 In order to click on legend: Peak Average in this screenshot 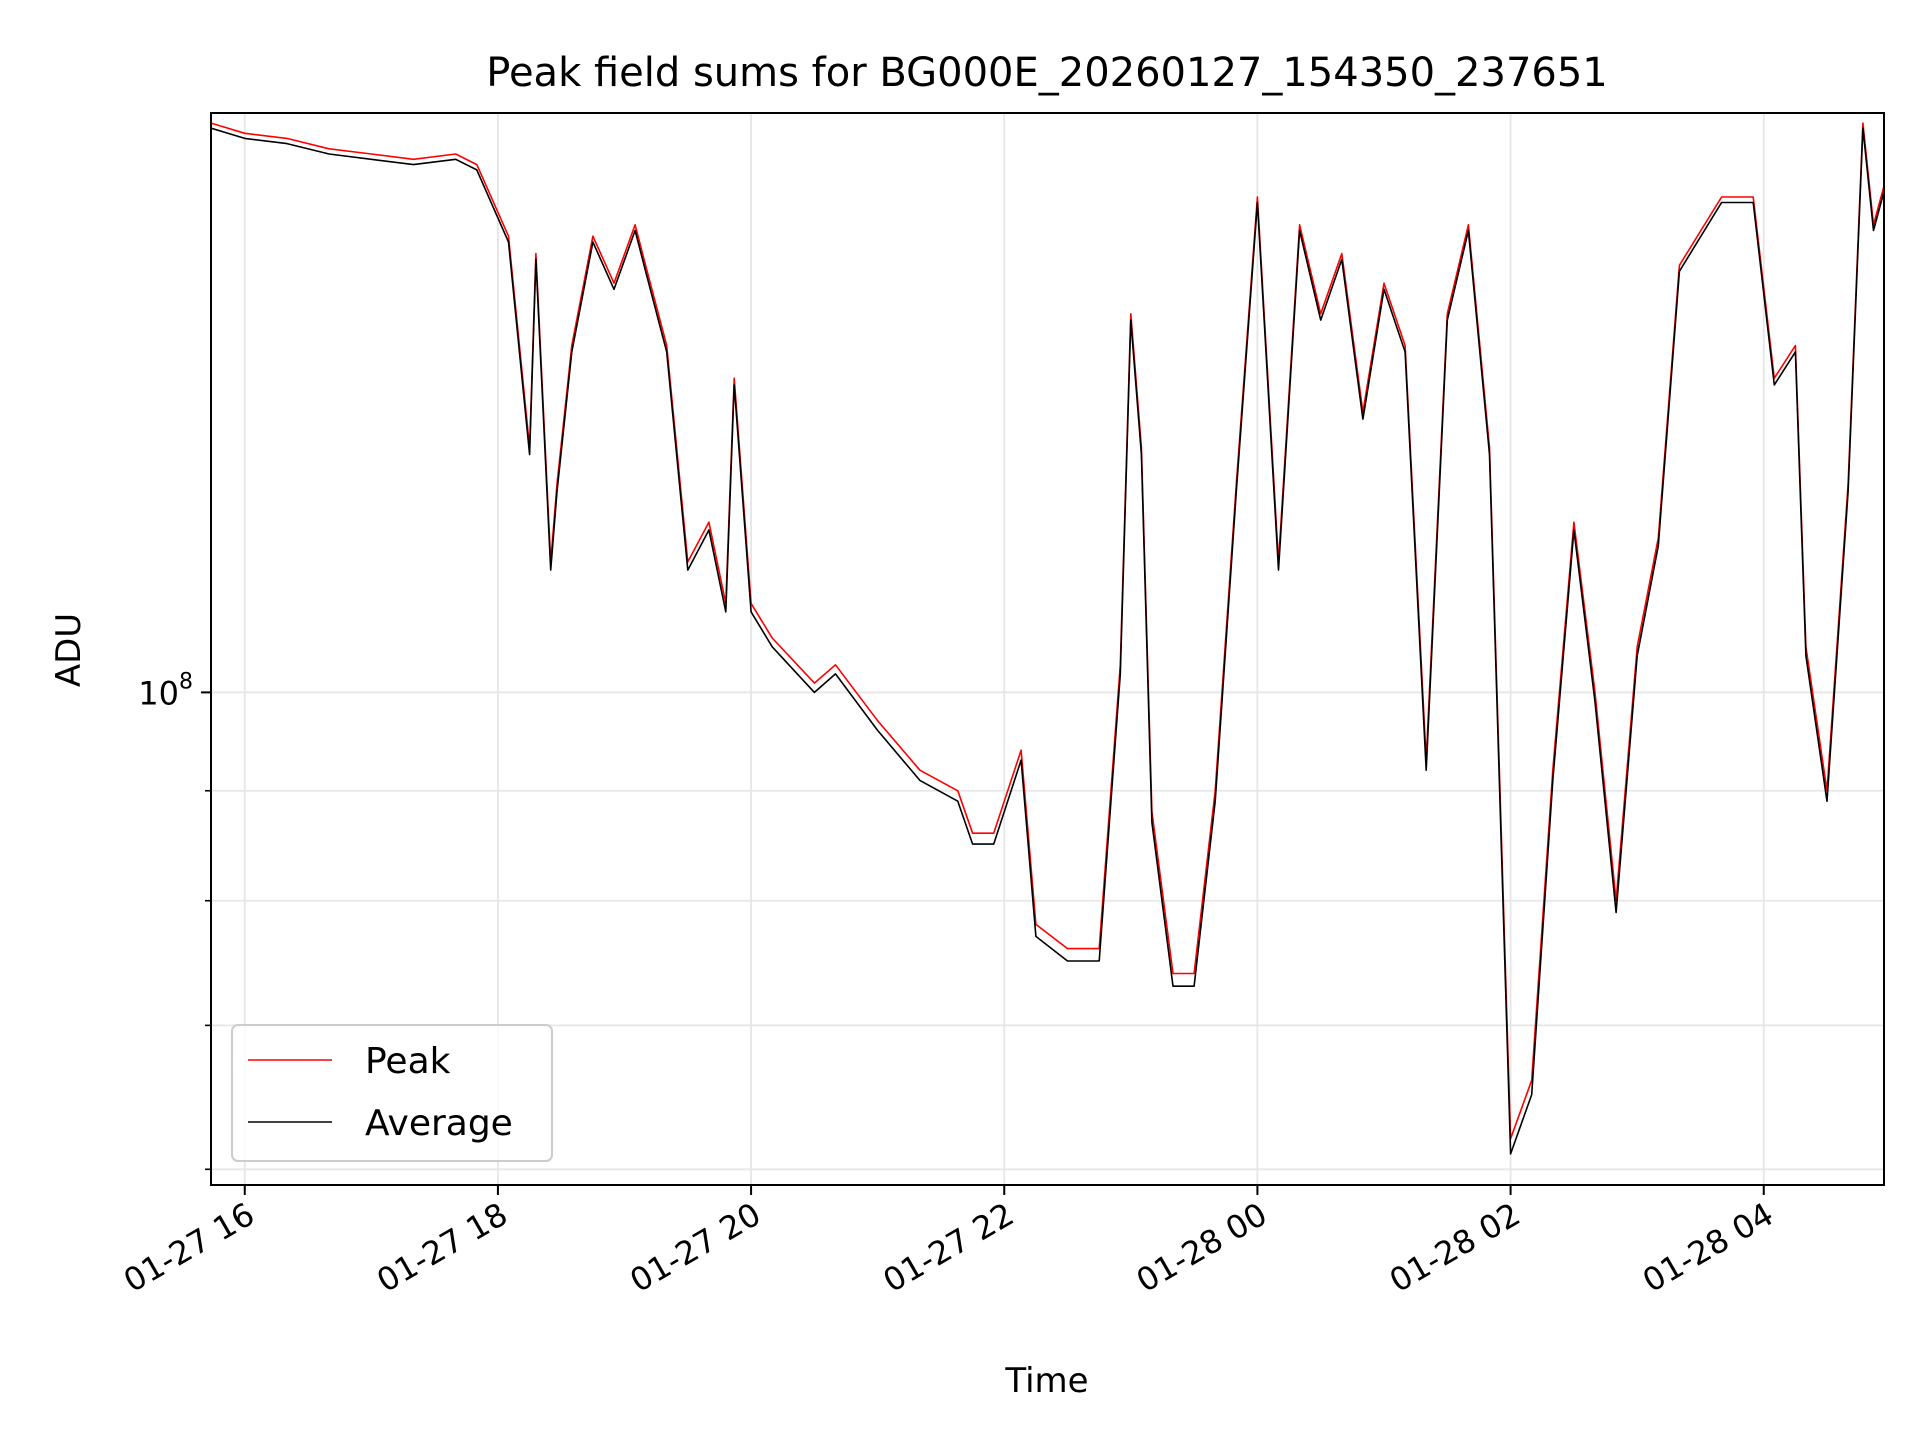, I will do `click(392, 1093)`.